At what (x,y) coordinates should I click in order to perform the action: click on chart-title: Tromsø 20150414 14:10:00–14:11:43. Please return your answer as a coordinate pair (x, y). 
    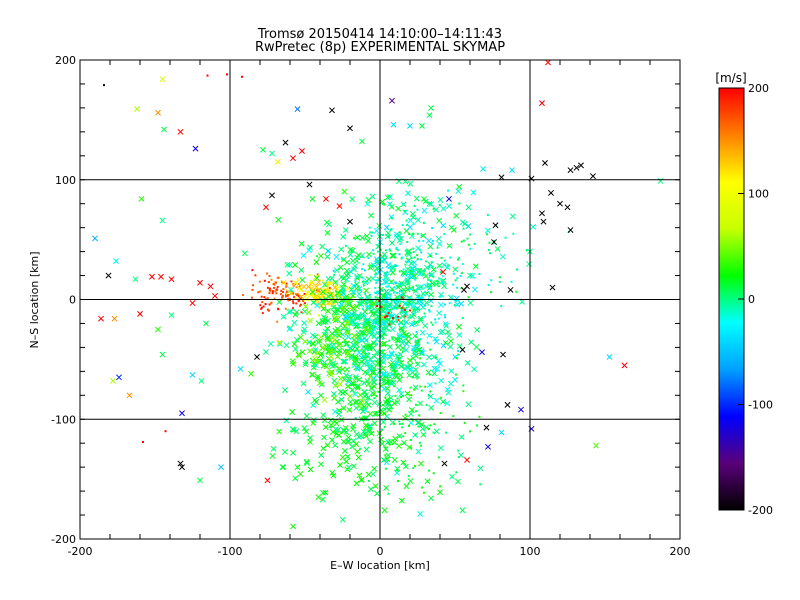
    Looking at the image, I should click on (380, 34).